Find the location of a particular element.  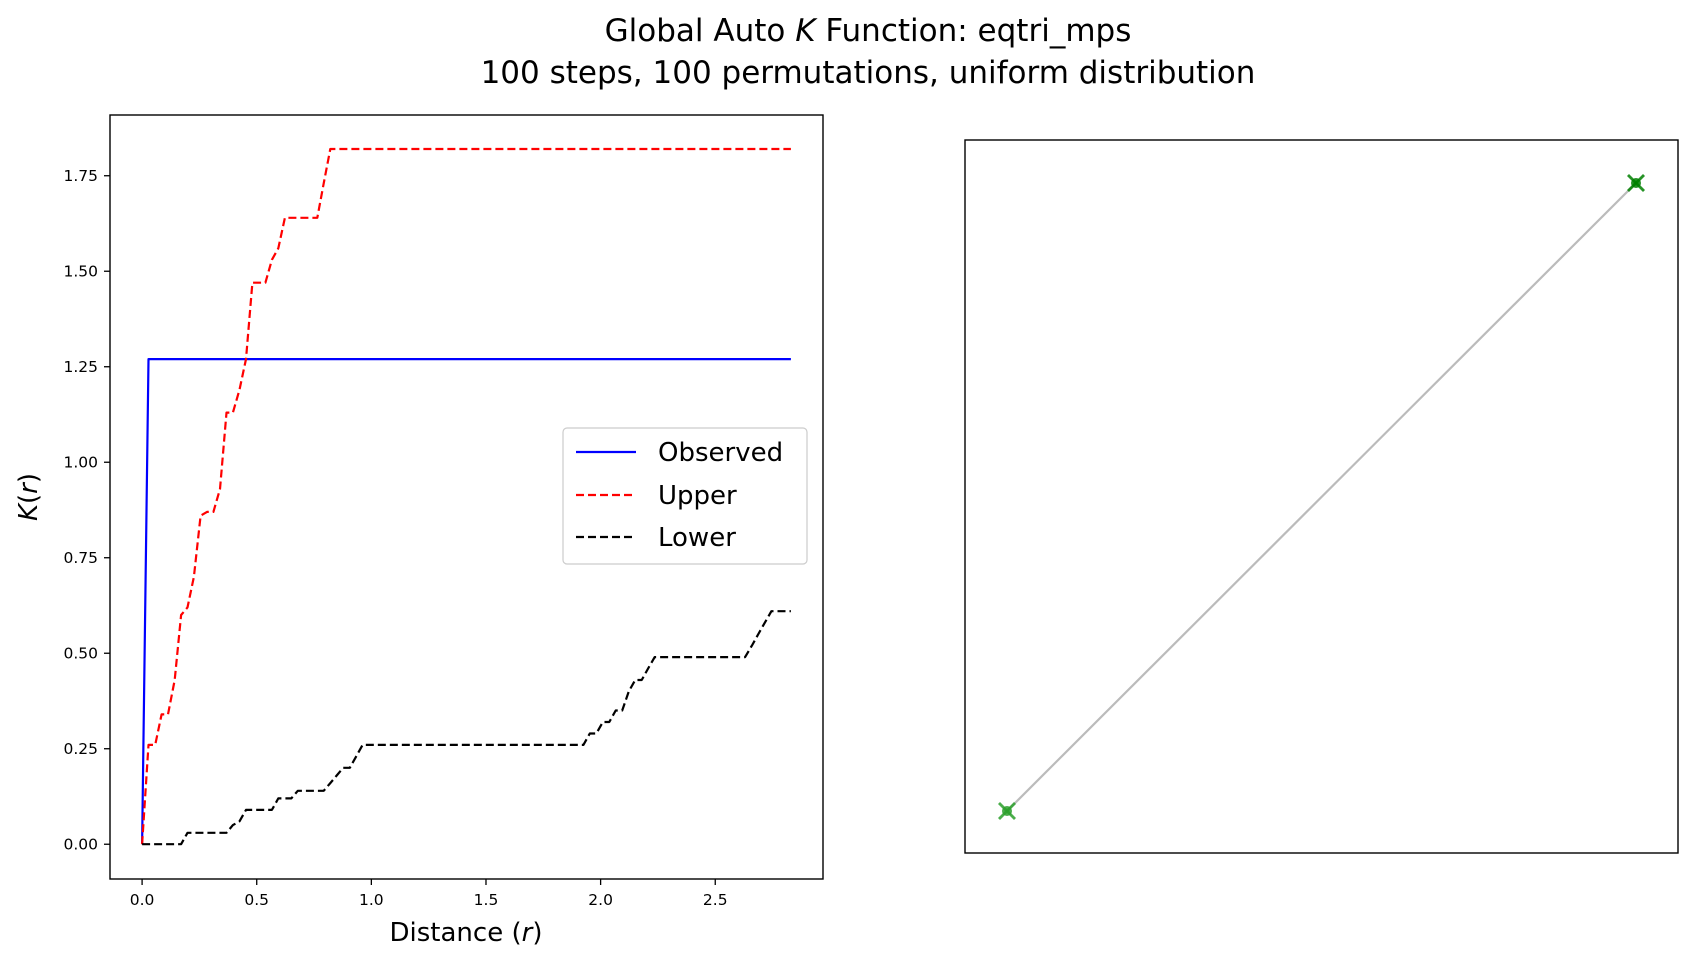

series-line-lower is located at coordinates (466, 728).